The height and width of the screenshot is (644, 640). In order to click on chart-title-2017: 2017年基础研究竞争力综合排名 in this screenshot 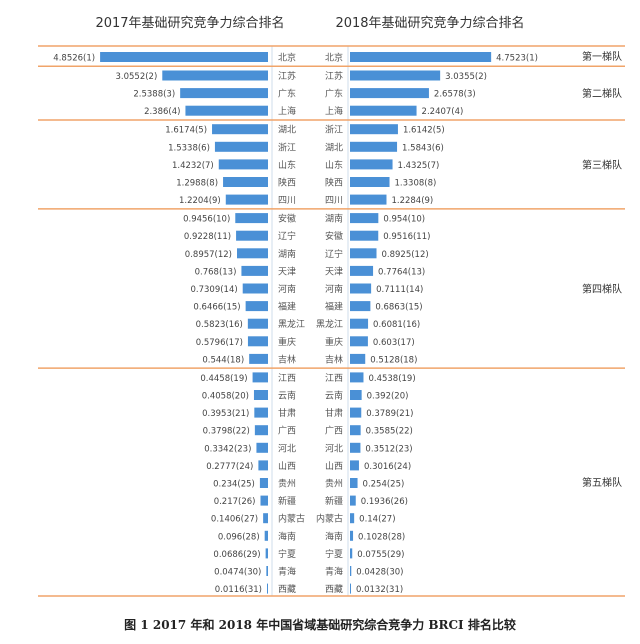, I will do `click(190, 23)`.